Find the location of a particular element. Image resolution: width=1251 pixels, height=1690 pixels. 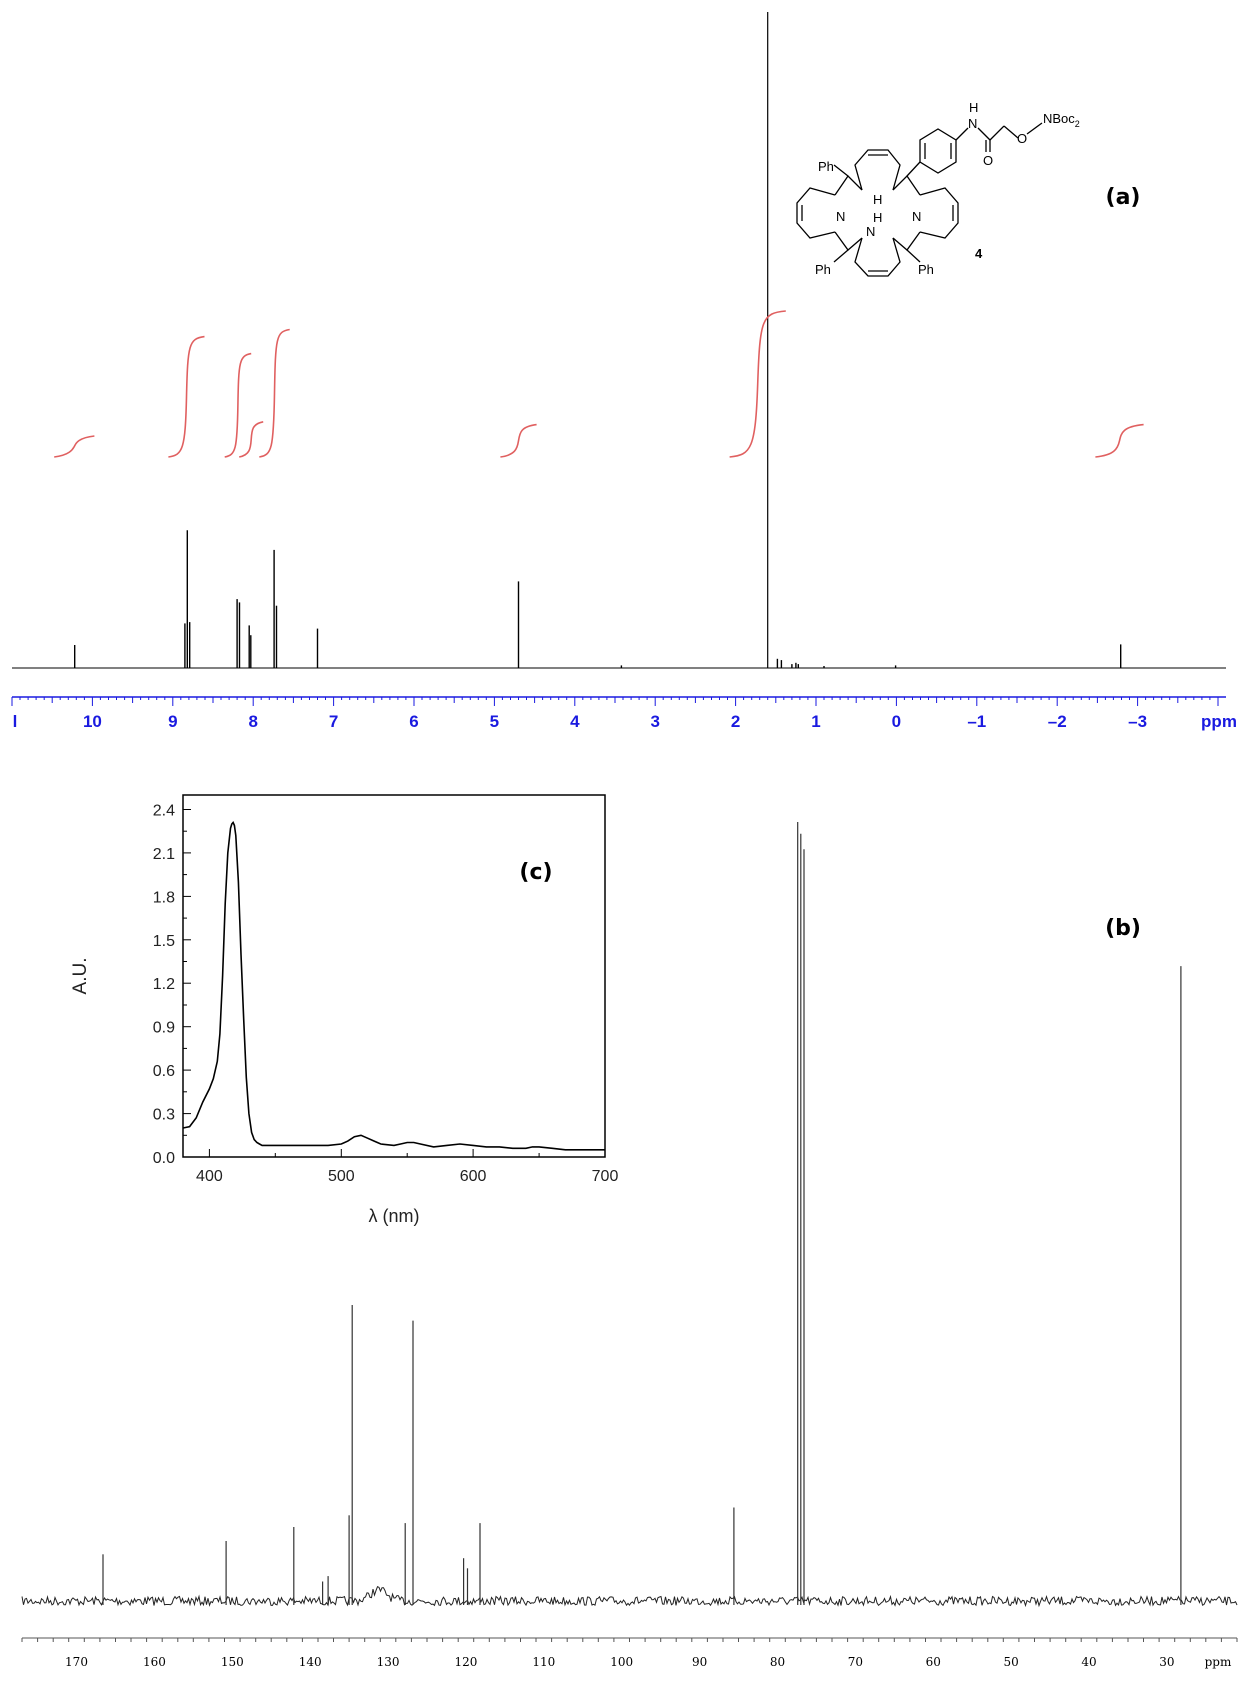

c13-tick-label: 30 is located at coordinates (1166, 1662).